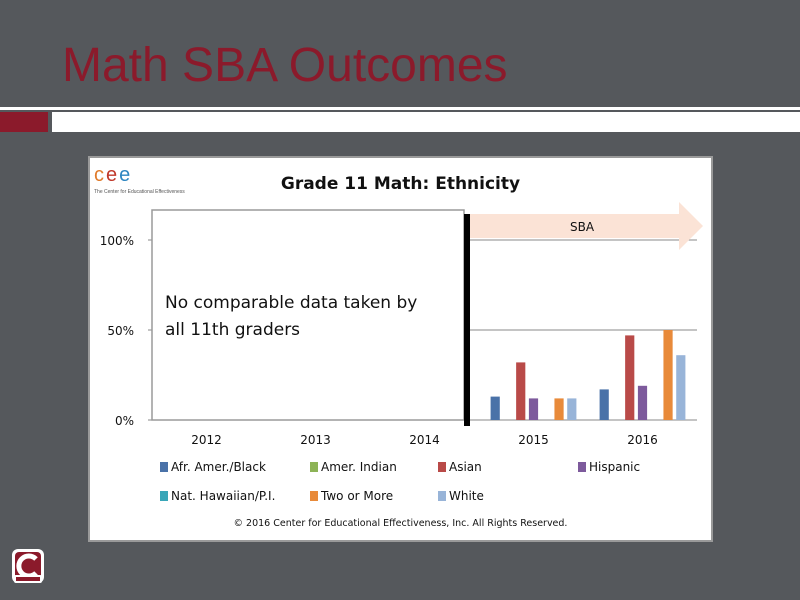 The image size is (800, 600). I want to click on bars-layer, so click(588, 375).